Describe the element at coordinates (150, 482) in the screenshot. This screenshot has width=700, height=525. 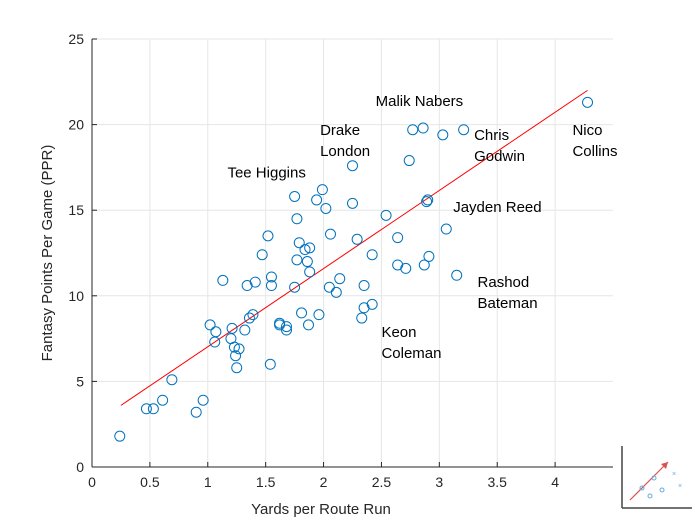
I see `x-tick-label: 0.5` at that location.